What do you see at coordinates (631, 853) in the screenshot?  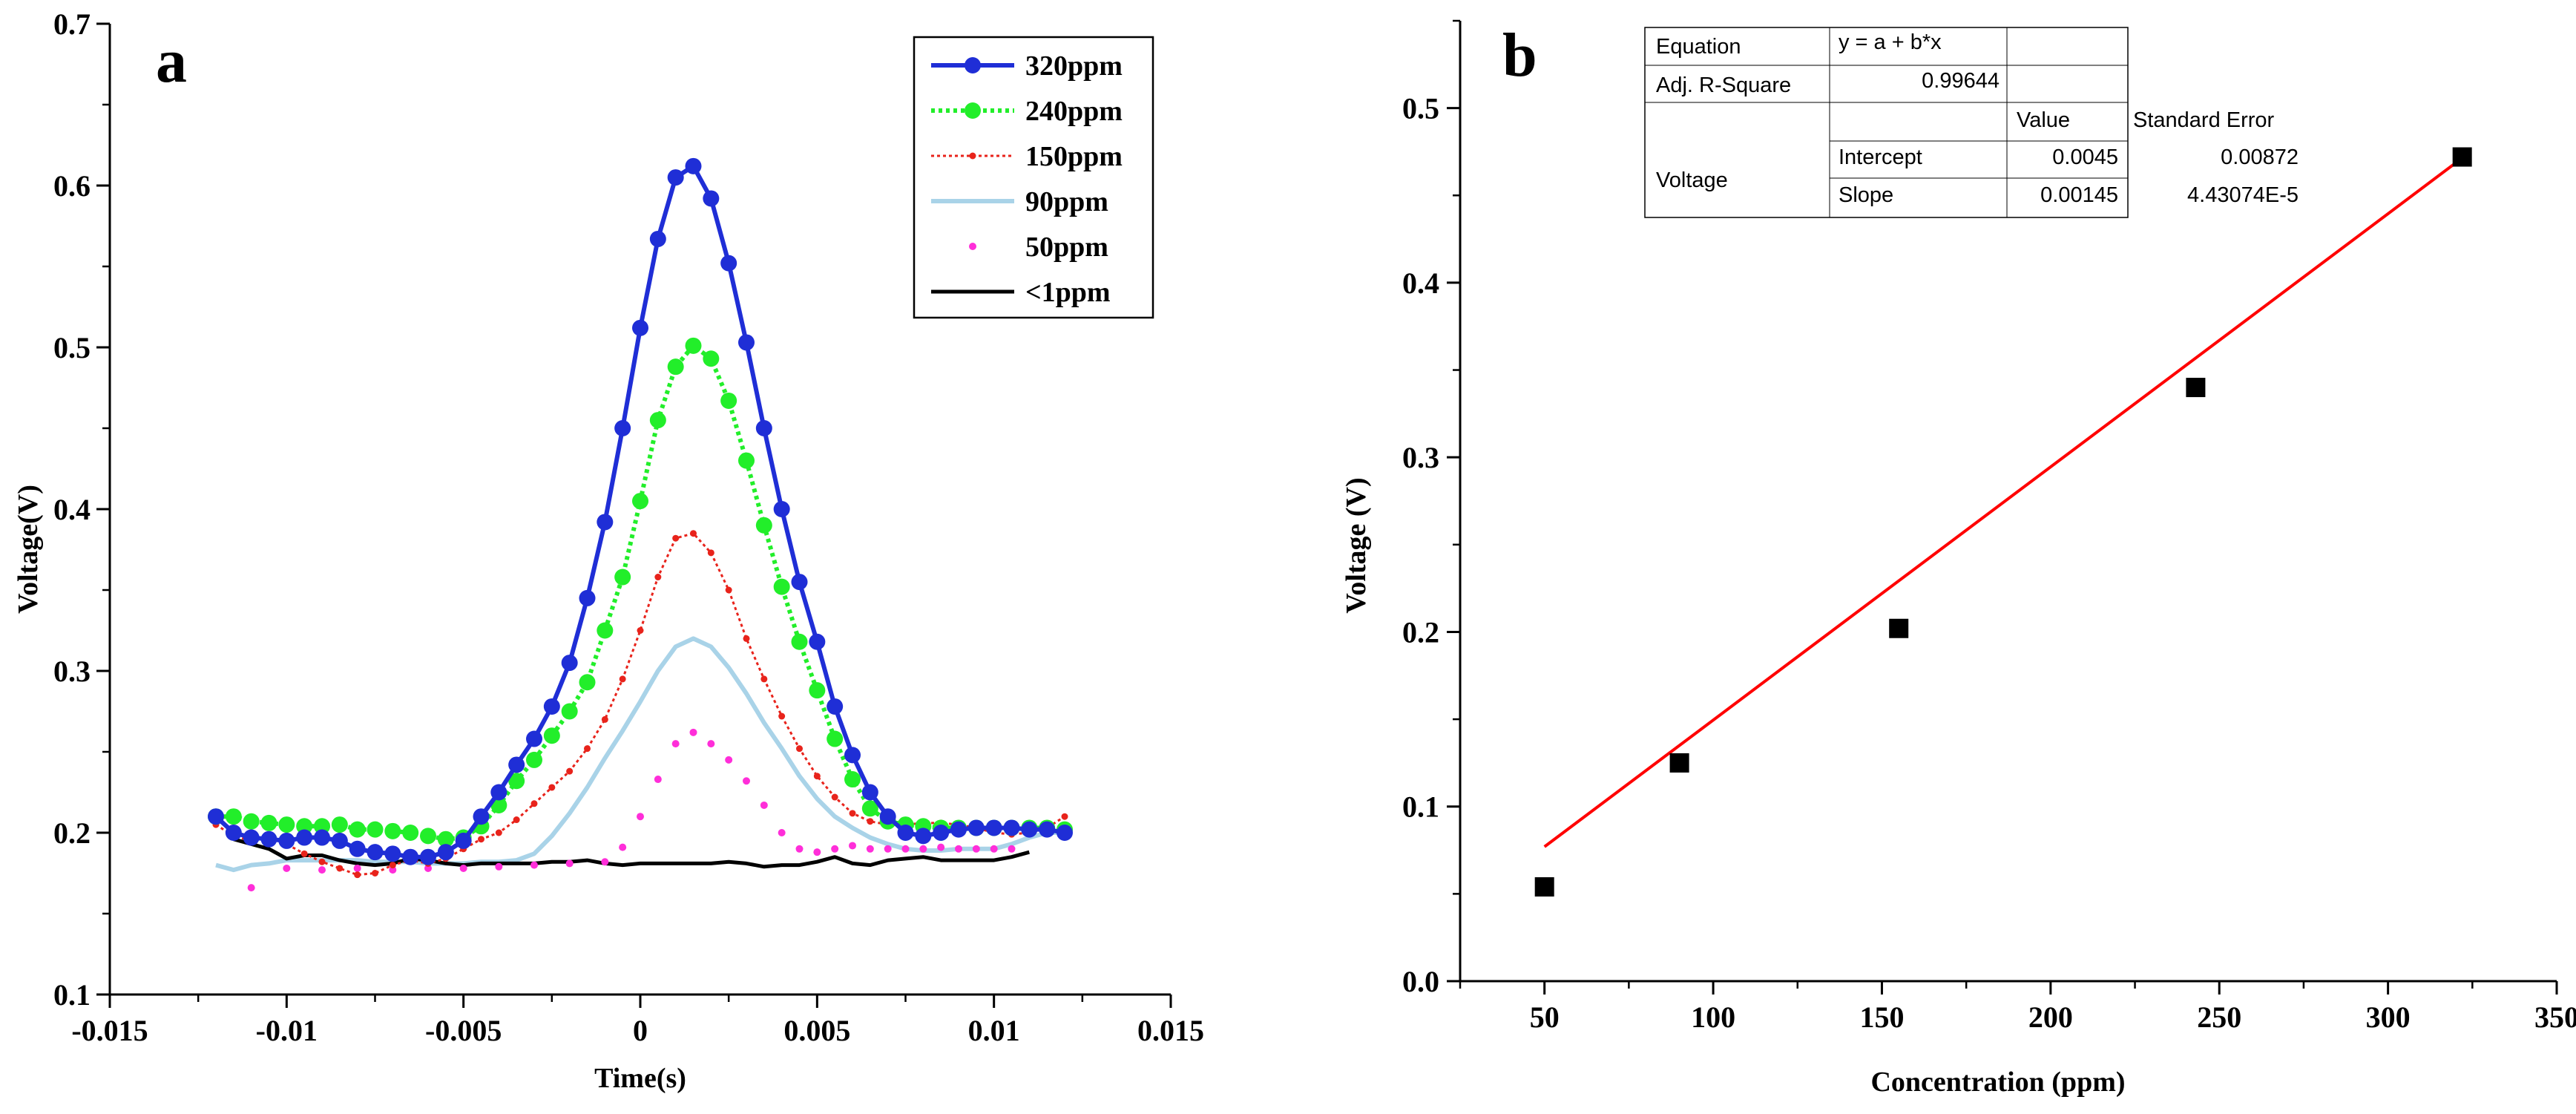 I see `series-lt1ppm` at bounding box center [631, 853].